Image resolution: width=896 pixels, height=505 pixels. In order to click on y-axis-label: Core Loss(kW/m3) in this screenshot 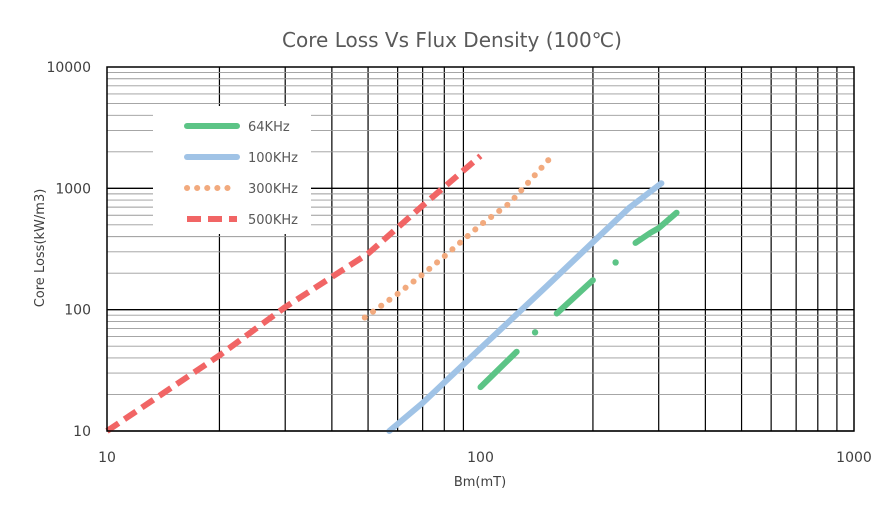, I will do `click(40, 248)`.